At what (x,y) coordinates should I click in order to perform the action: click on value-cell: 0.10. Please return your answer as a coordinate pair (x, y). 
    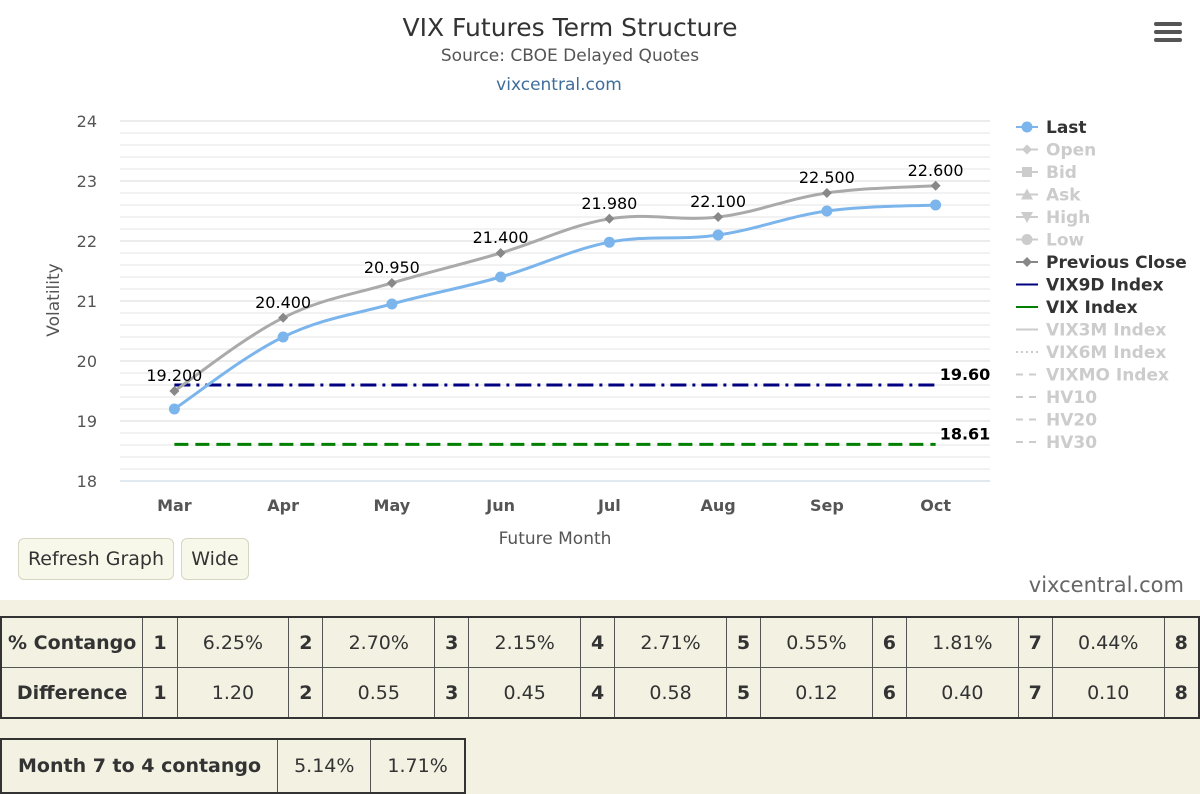
    Looking at the image, I should click on (1108, 693).